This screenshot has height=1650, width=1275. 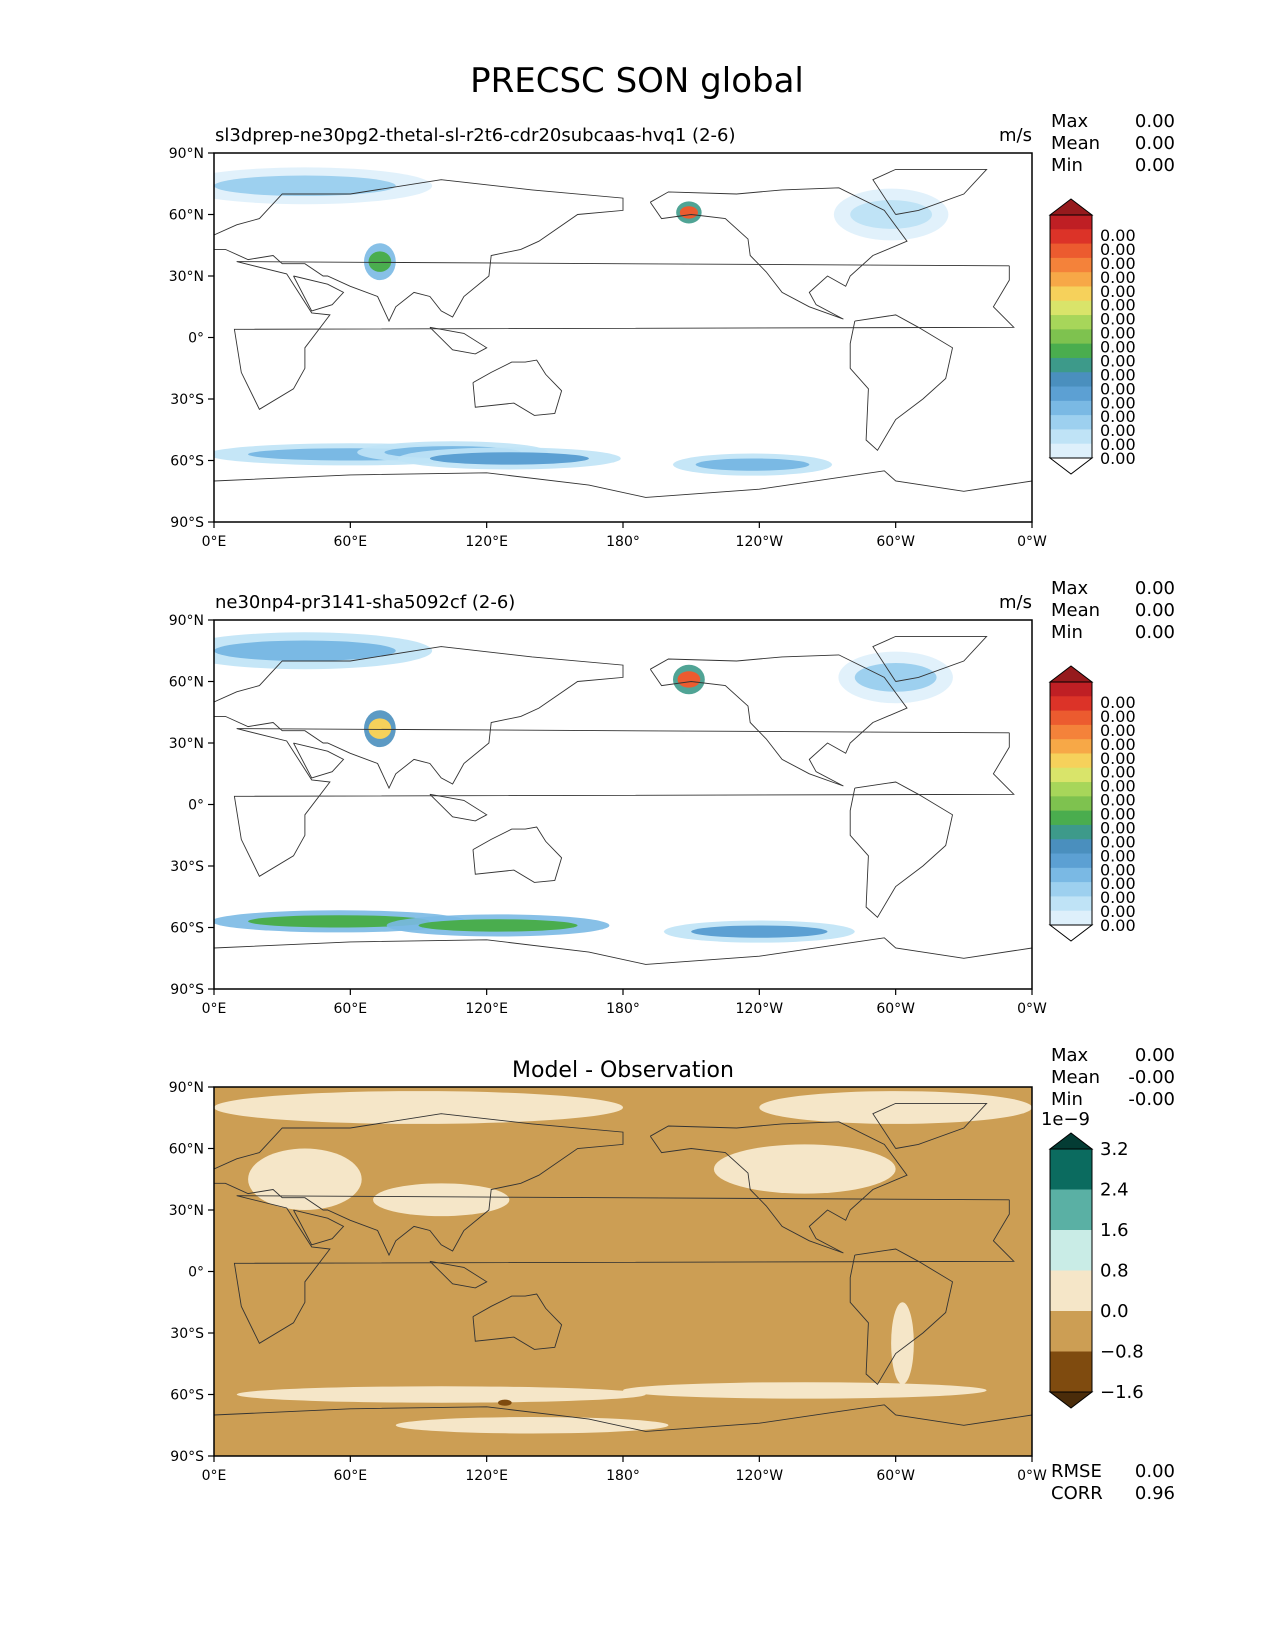 I want to click on lon-tick-label: 120°W, so click(x=760, y=542).